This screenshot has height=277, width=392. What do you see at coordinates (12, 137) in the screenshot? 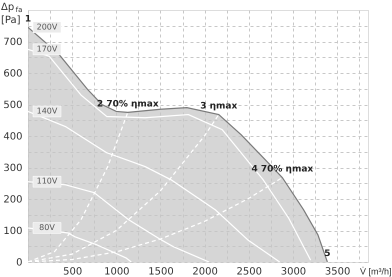
I see `y-tick-label: 400` at bounding box center [12, 137].